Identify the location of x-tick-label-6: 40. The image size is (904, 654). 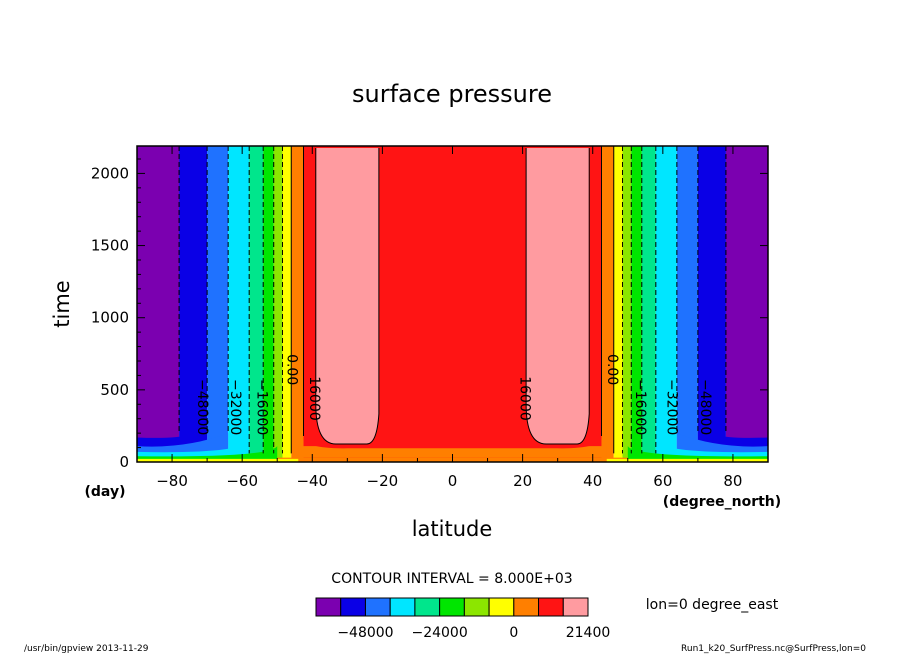
(592, 481).